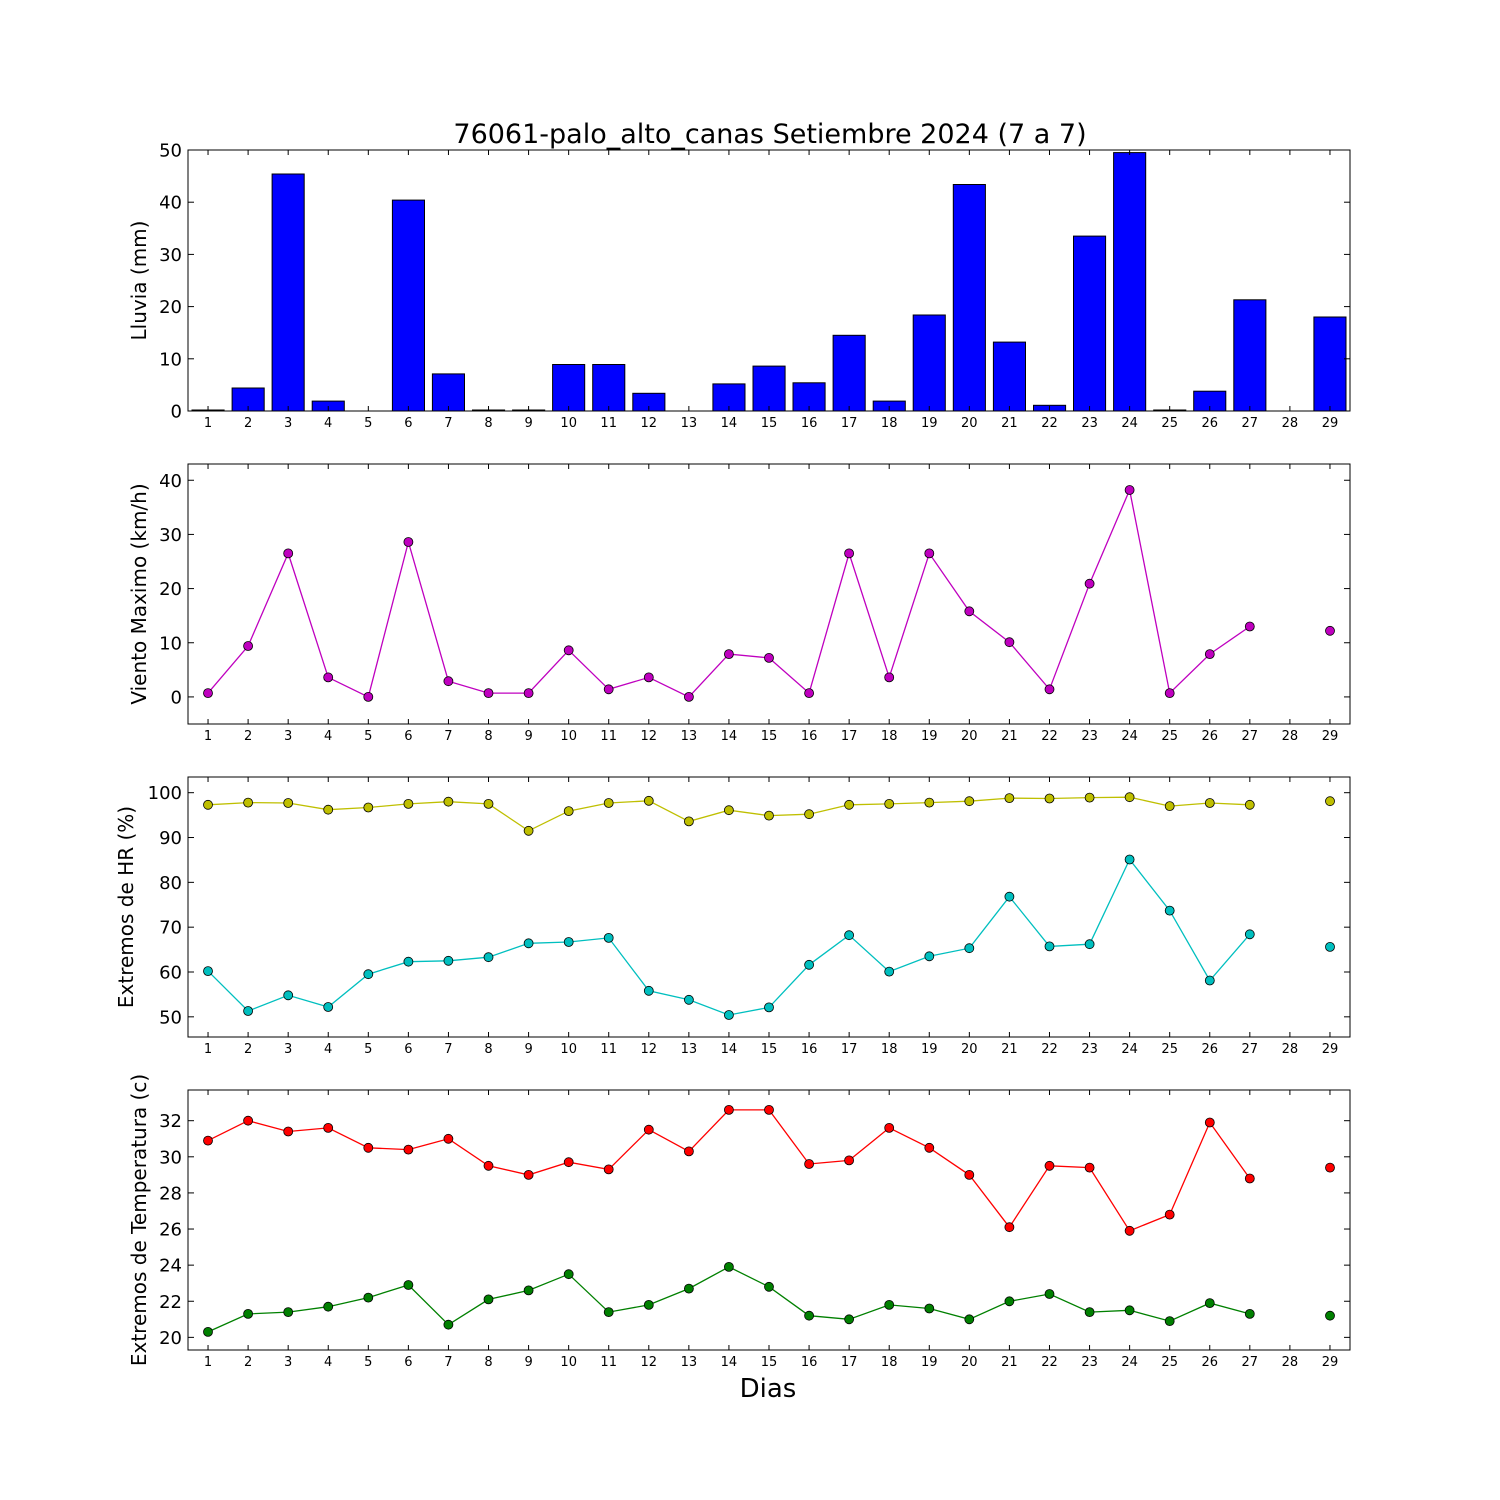 This screenshot has width=1500, height=1500. What do you see at coordinates (929, 423) in the screenshot?
I see `rain-xtick-label-19: 19` at bounding box center [929, 423].